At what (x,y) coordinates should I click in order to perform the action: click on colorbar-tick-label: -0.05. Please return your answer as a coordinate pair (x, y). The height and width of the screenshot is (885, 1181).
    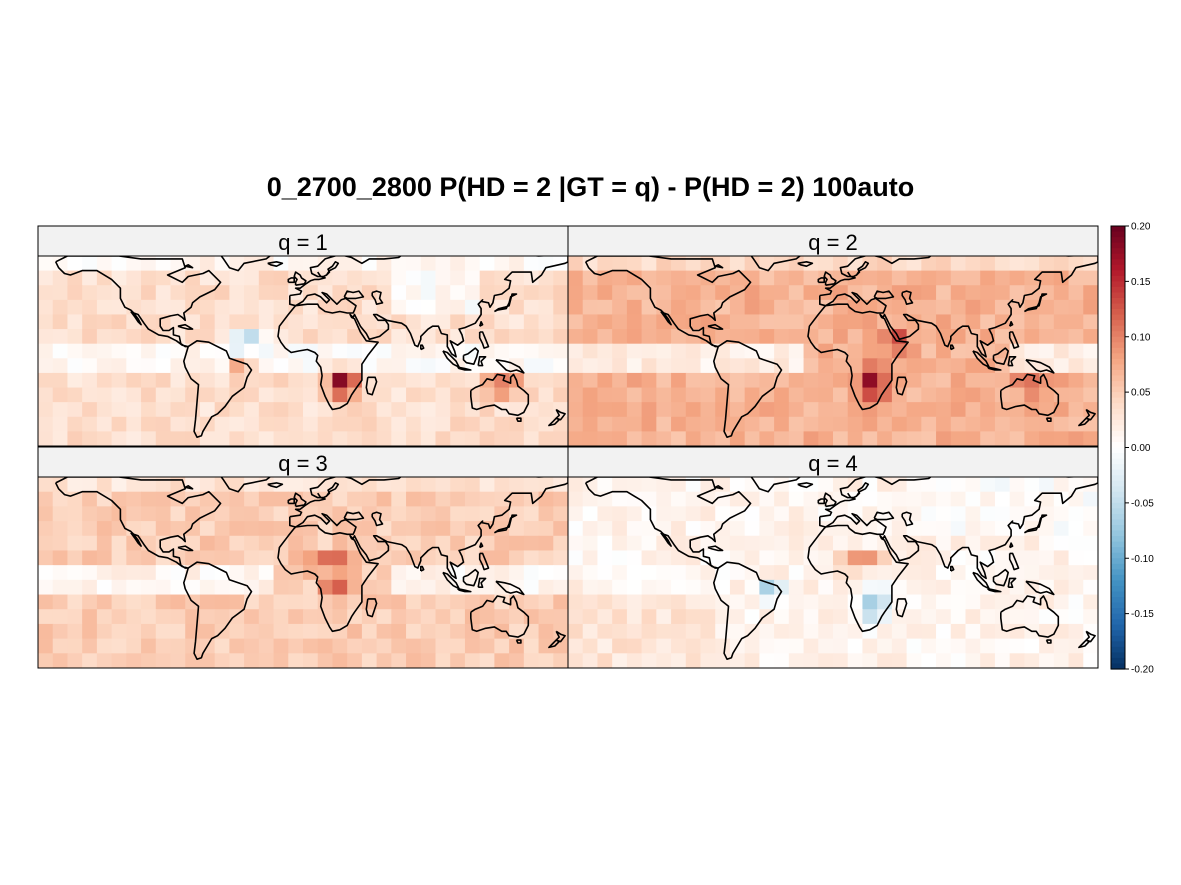
    Looking at the image, I should click on (1142, 503).